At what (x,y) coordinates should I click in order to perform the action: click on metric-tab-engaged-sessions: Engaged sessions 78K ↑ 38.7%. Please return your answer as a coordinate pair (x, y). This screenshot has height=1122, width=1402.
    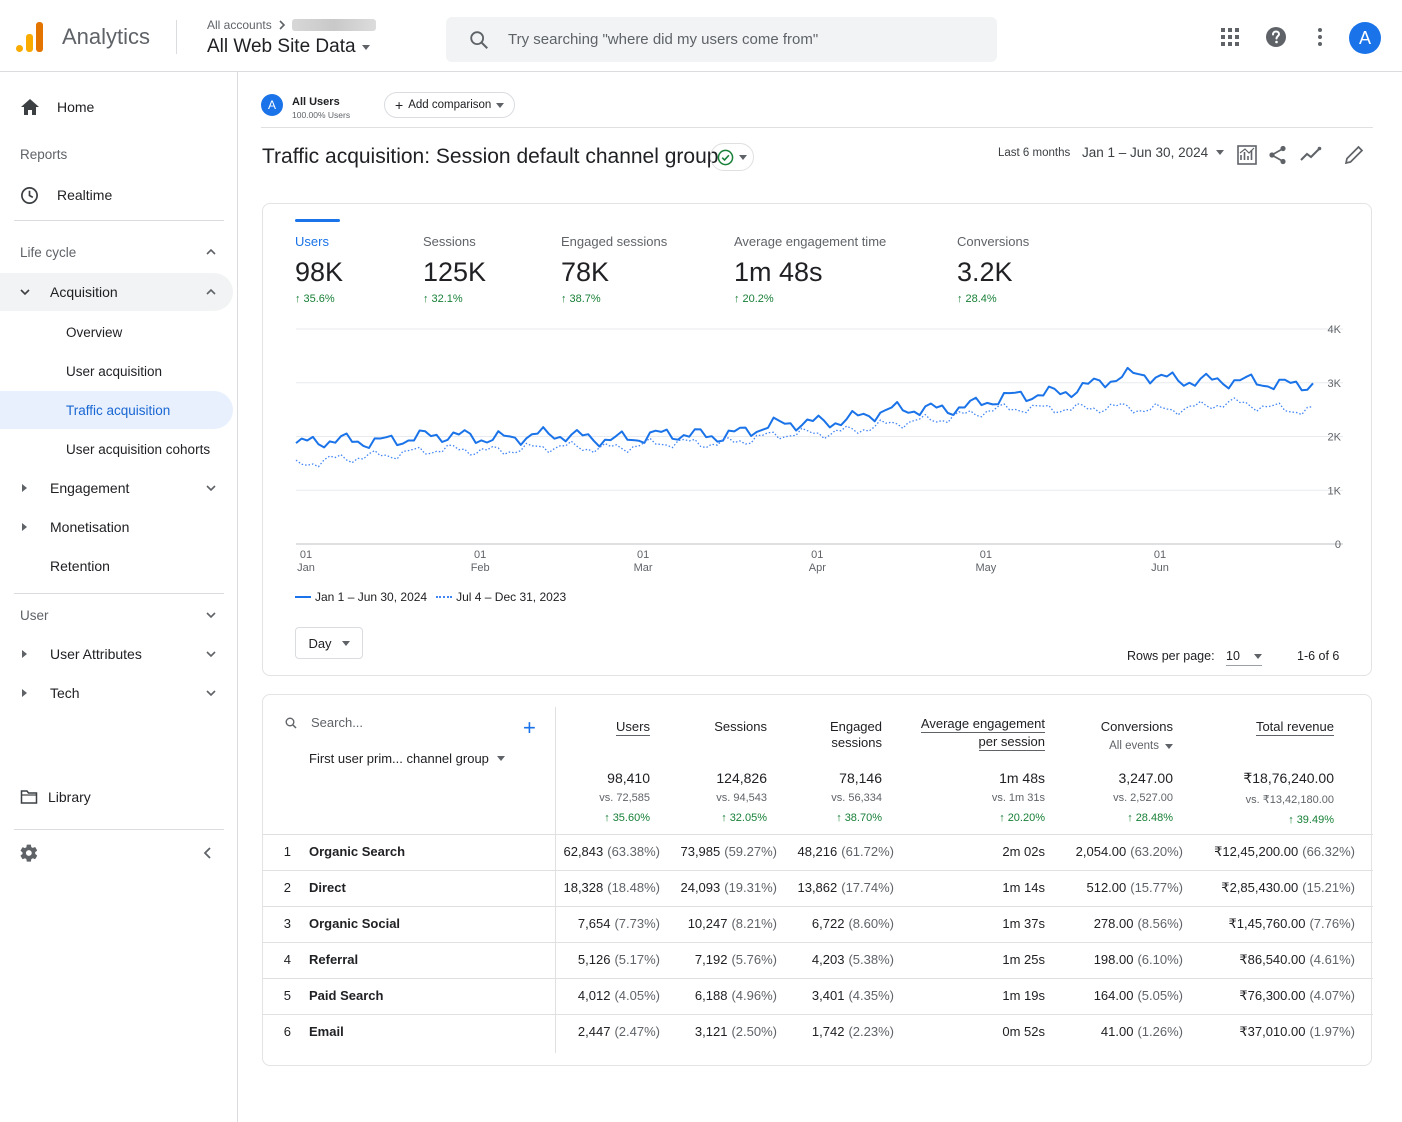
    Looking at the image, I should click on (614, 269).